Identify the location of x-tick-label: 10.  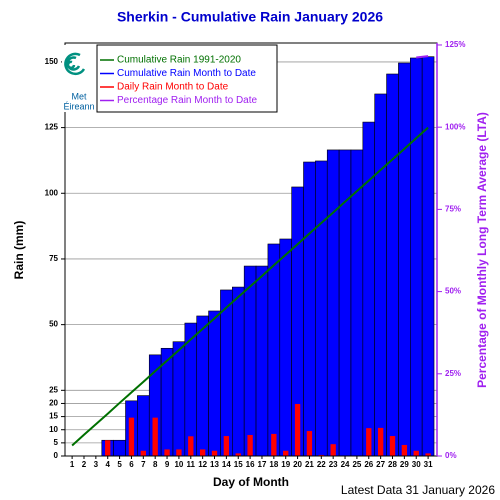
(178, 464).